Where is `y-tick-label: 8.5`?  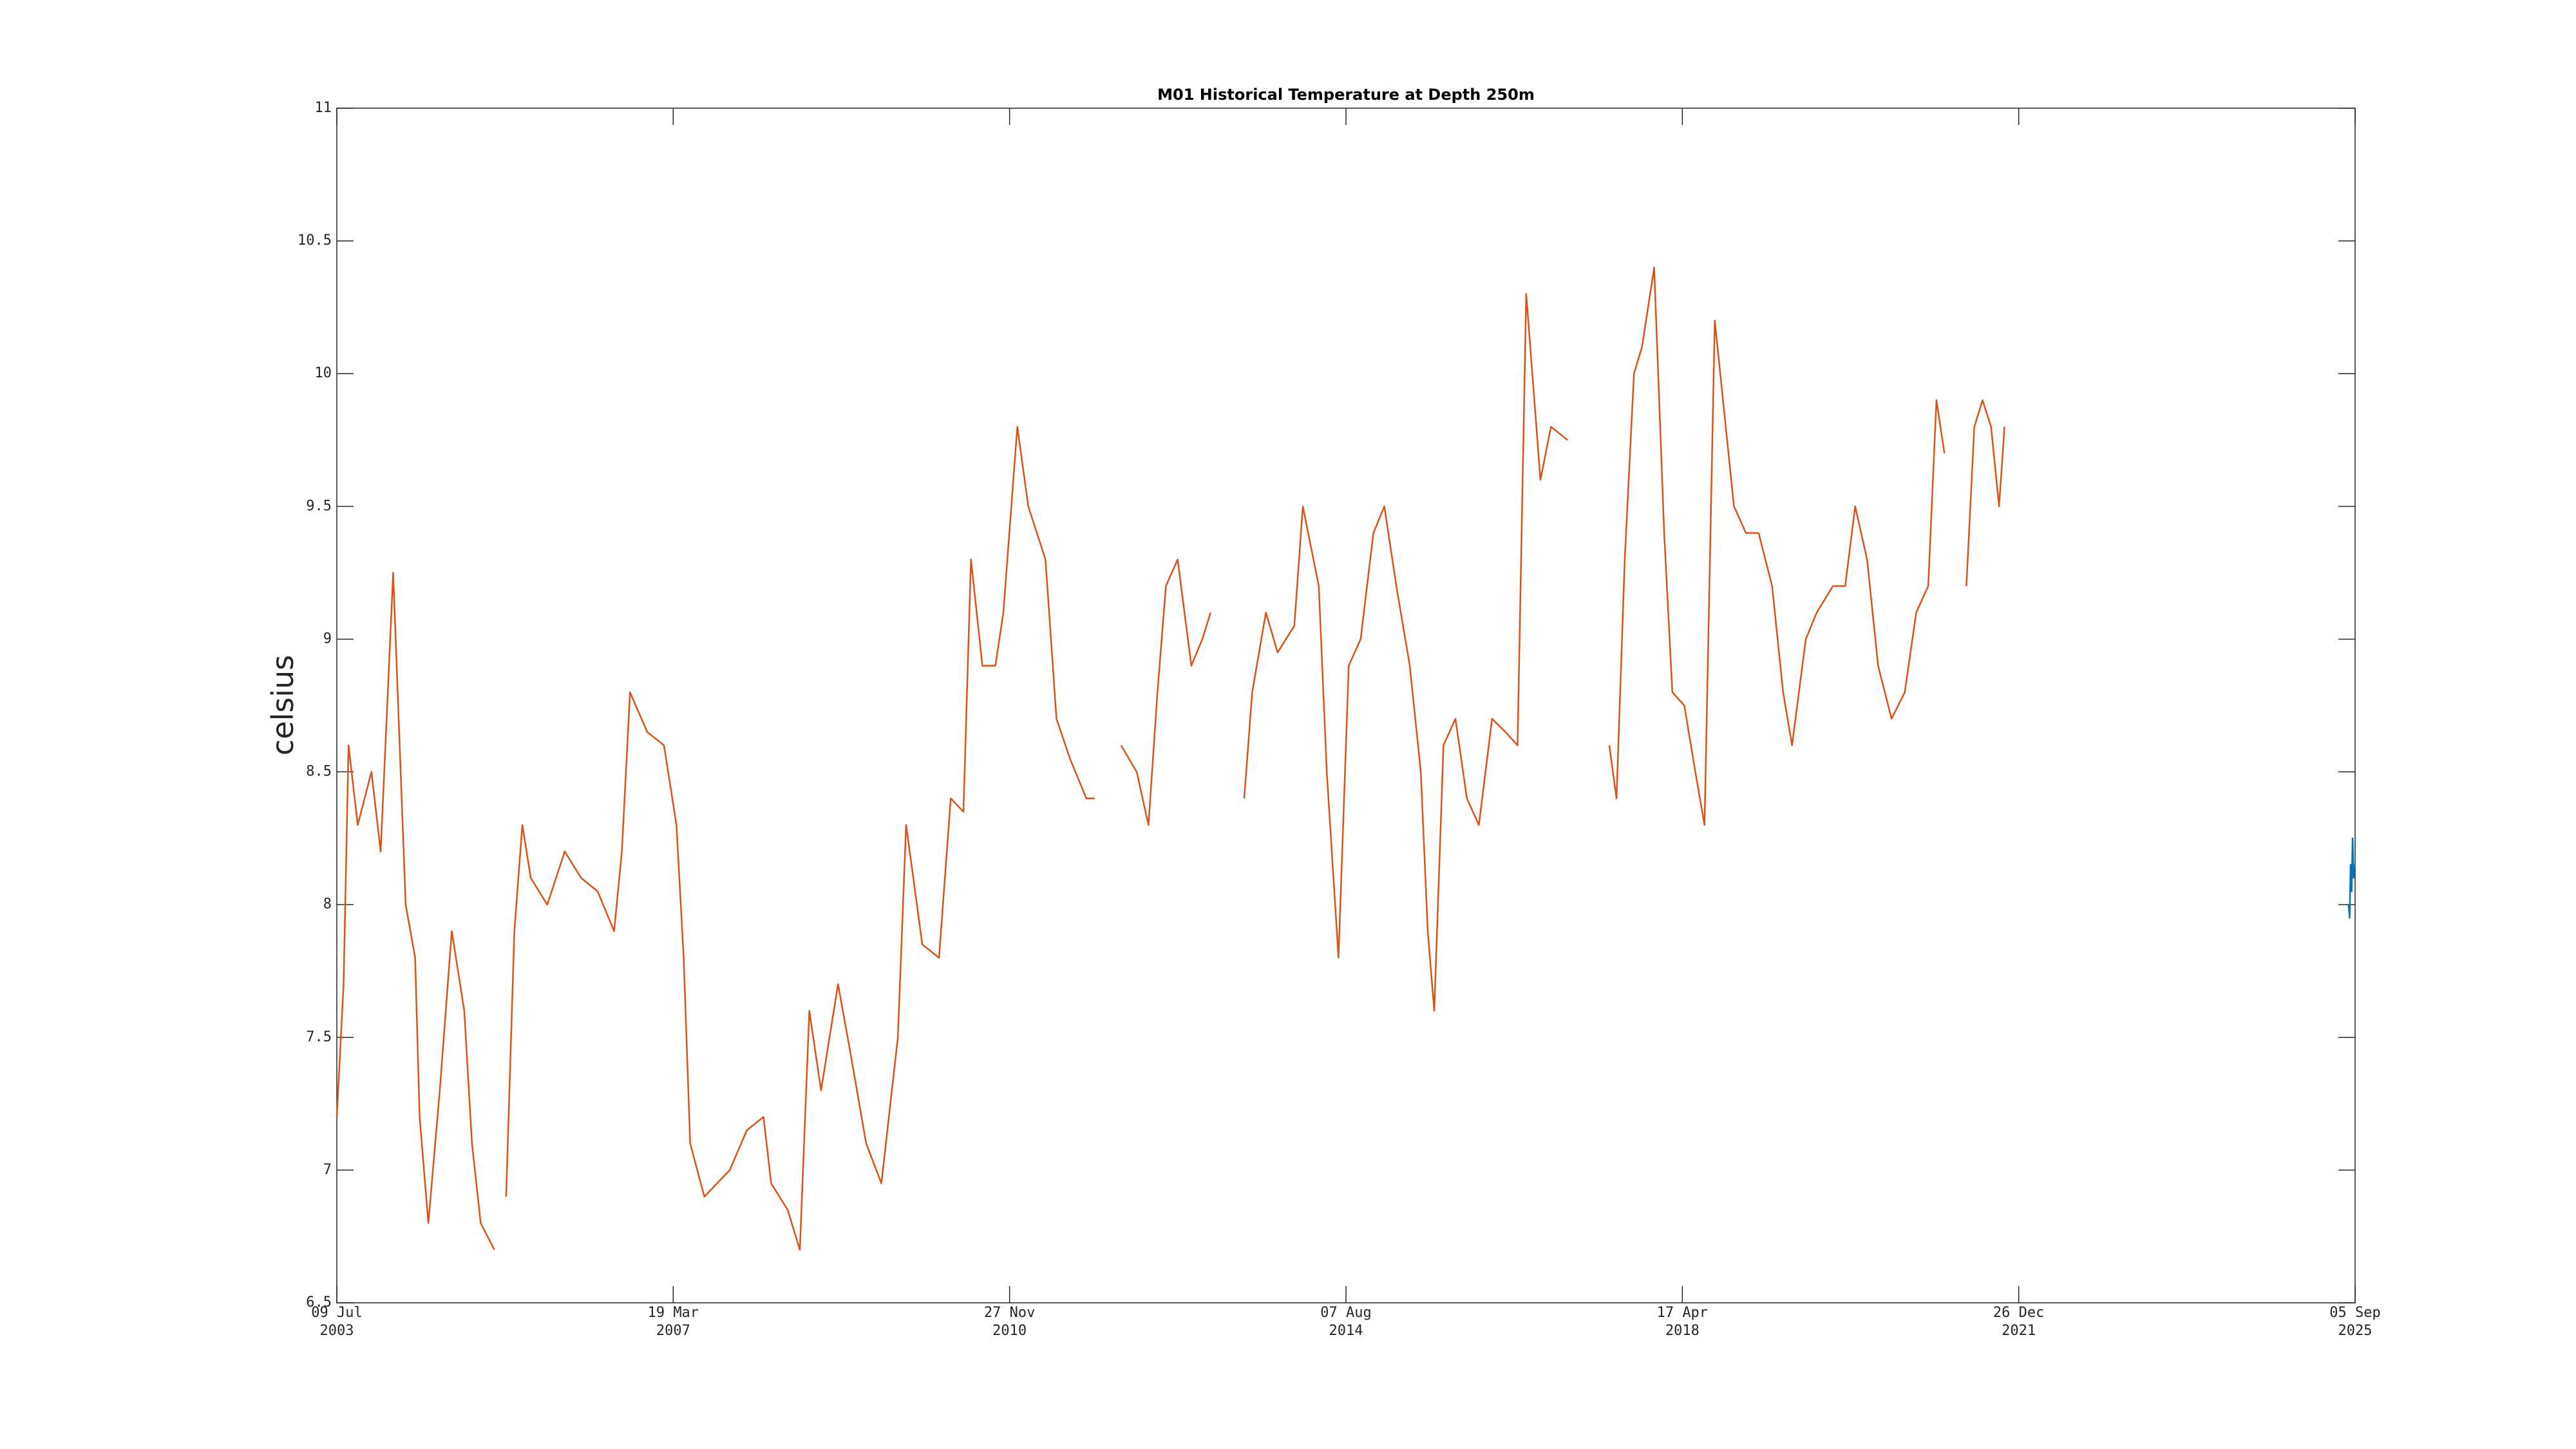 y-tick-label: 8.5 is located at coordinates (319, 772).